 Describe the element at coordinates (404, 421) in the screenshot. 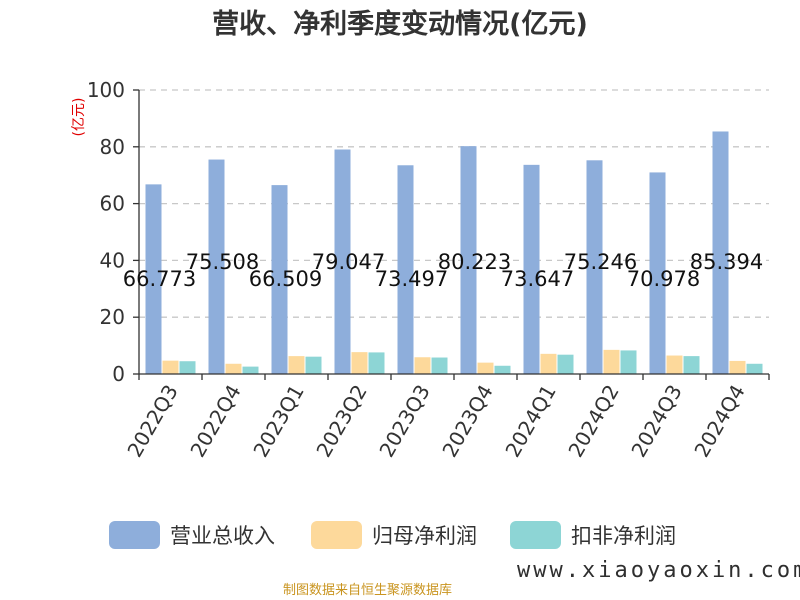

I see `x-tick-label: 2023Q3` at that location.